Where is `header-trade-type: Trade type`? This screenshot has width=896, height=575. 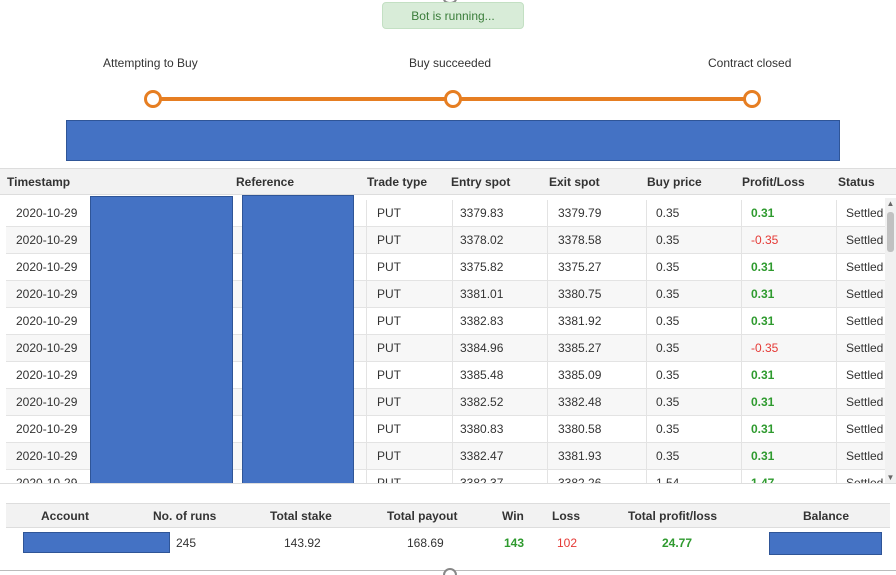
header-trade-type: Trade type is located at coordinates (397, 182).